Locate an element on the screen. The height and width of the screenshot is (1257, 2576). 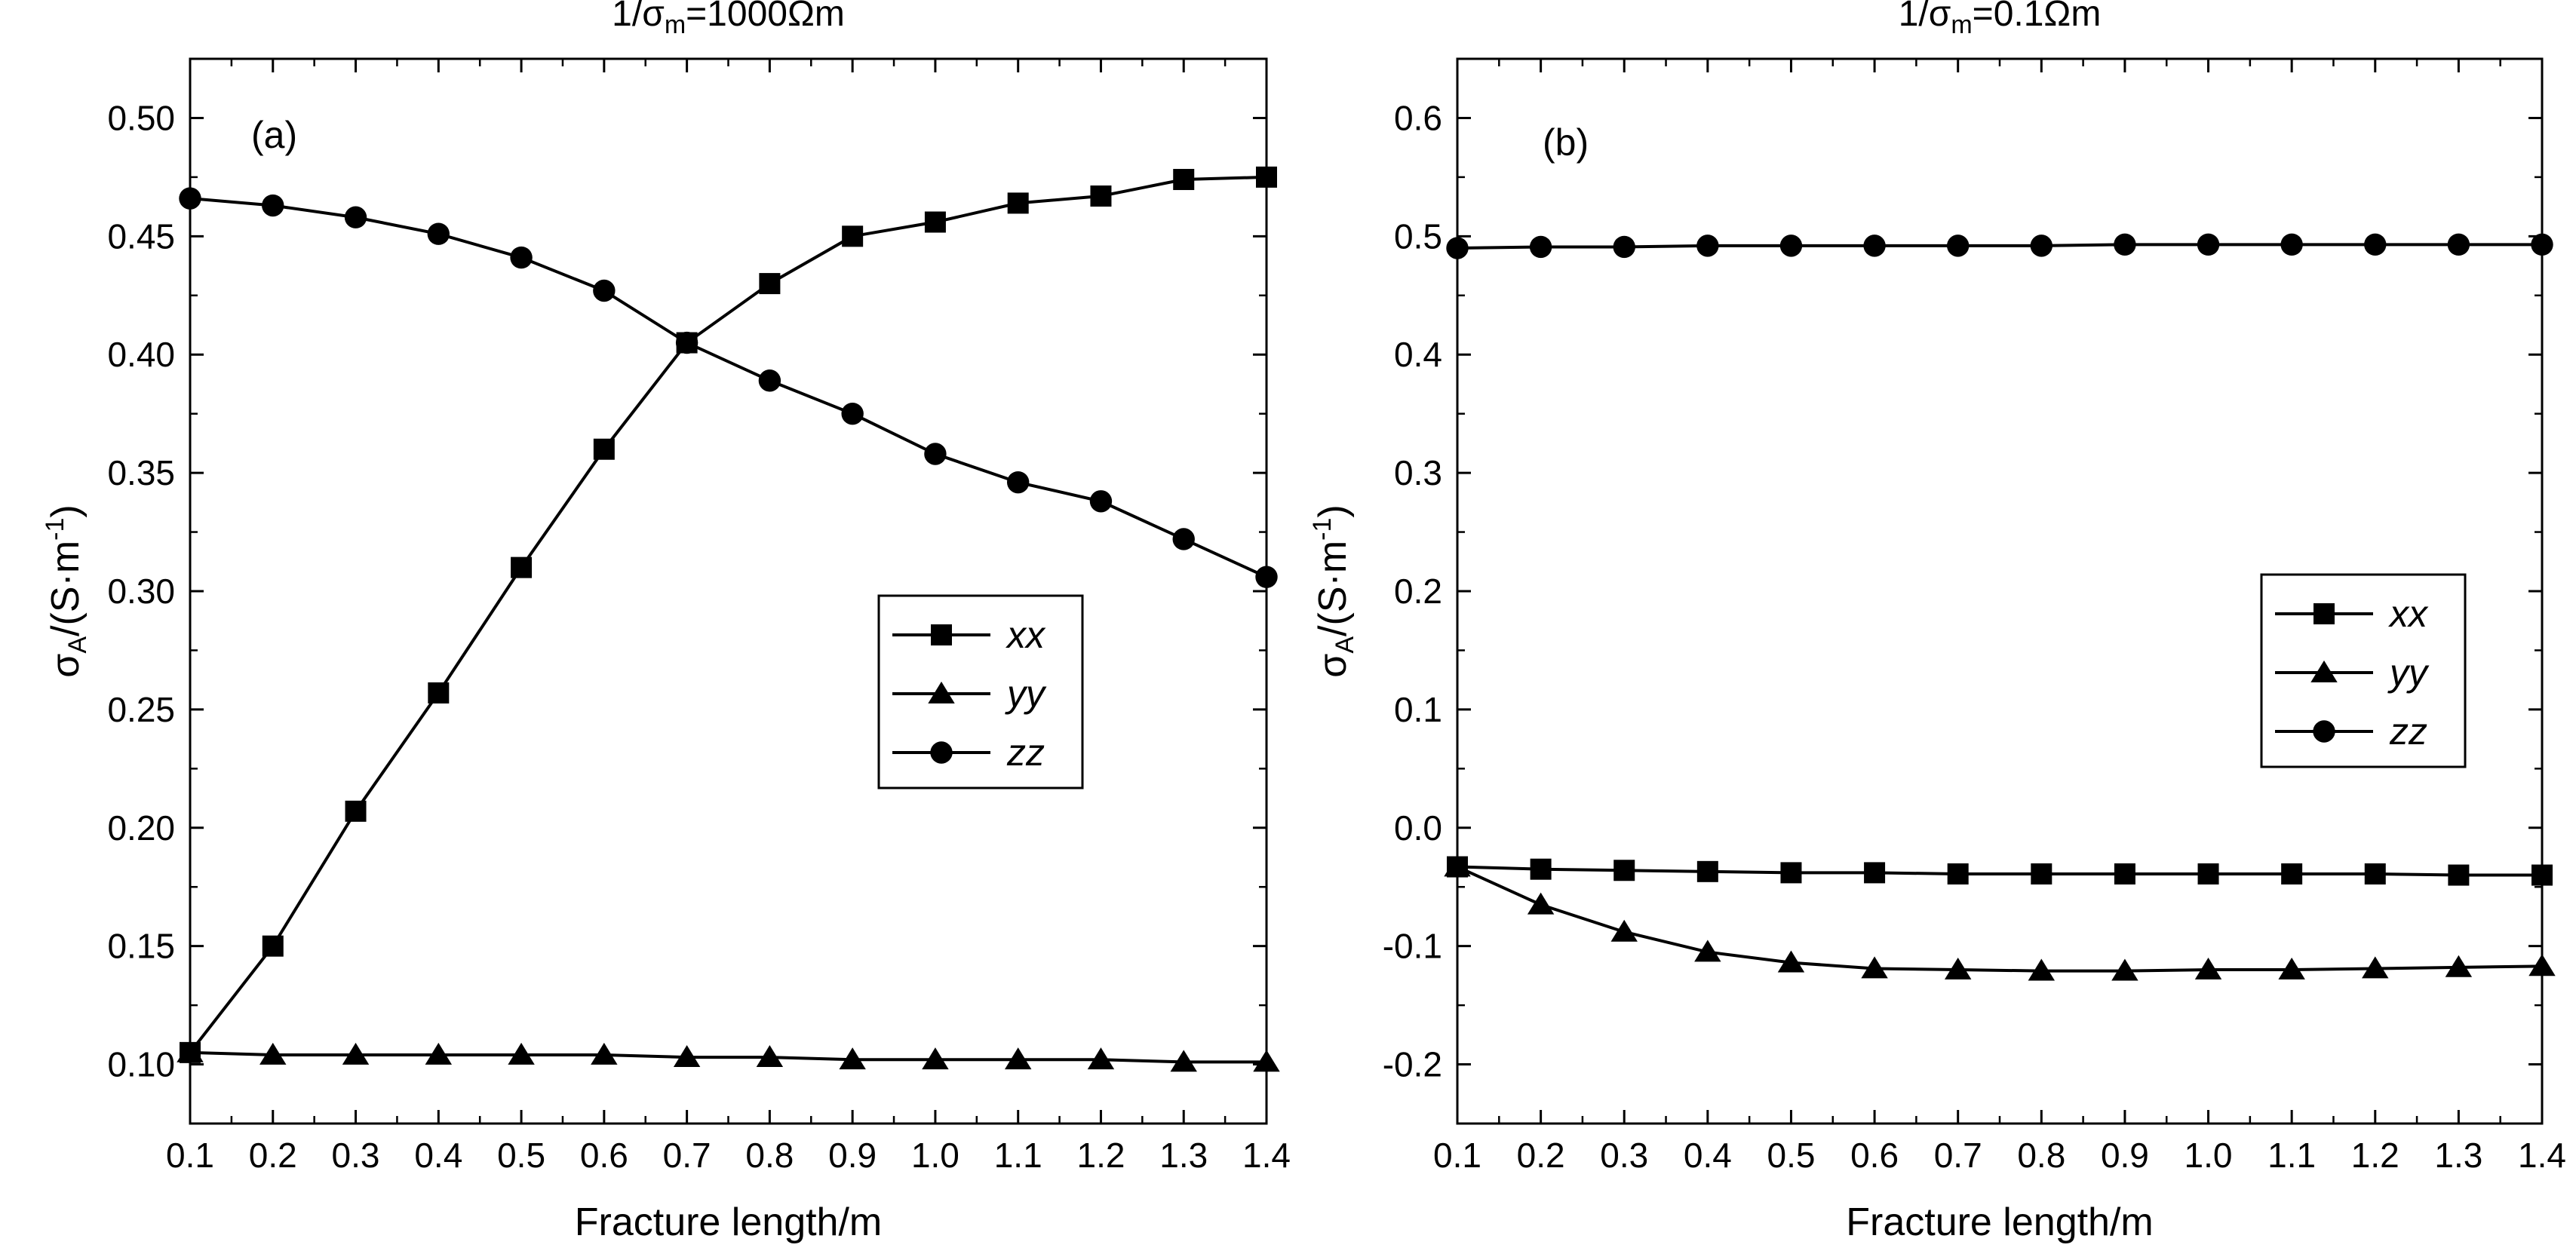
x-tick-label: 0.4 is located at coordinates (1708, 1155).